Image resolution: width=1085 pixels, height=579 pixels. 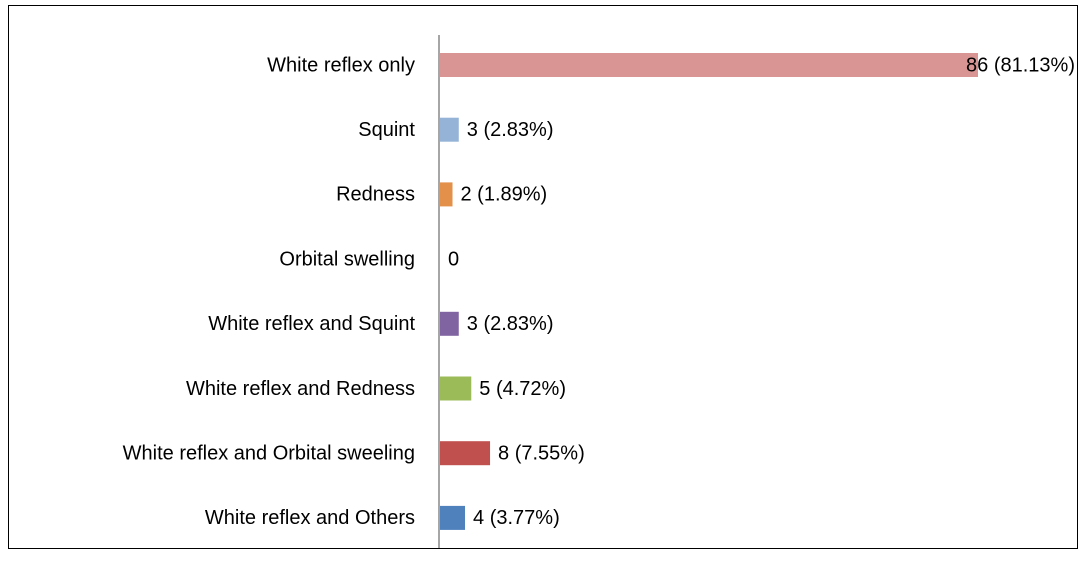 I want to click on value-label: 2 (1.89%), so click(x=504, y=195).